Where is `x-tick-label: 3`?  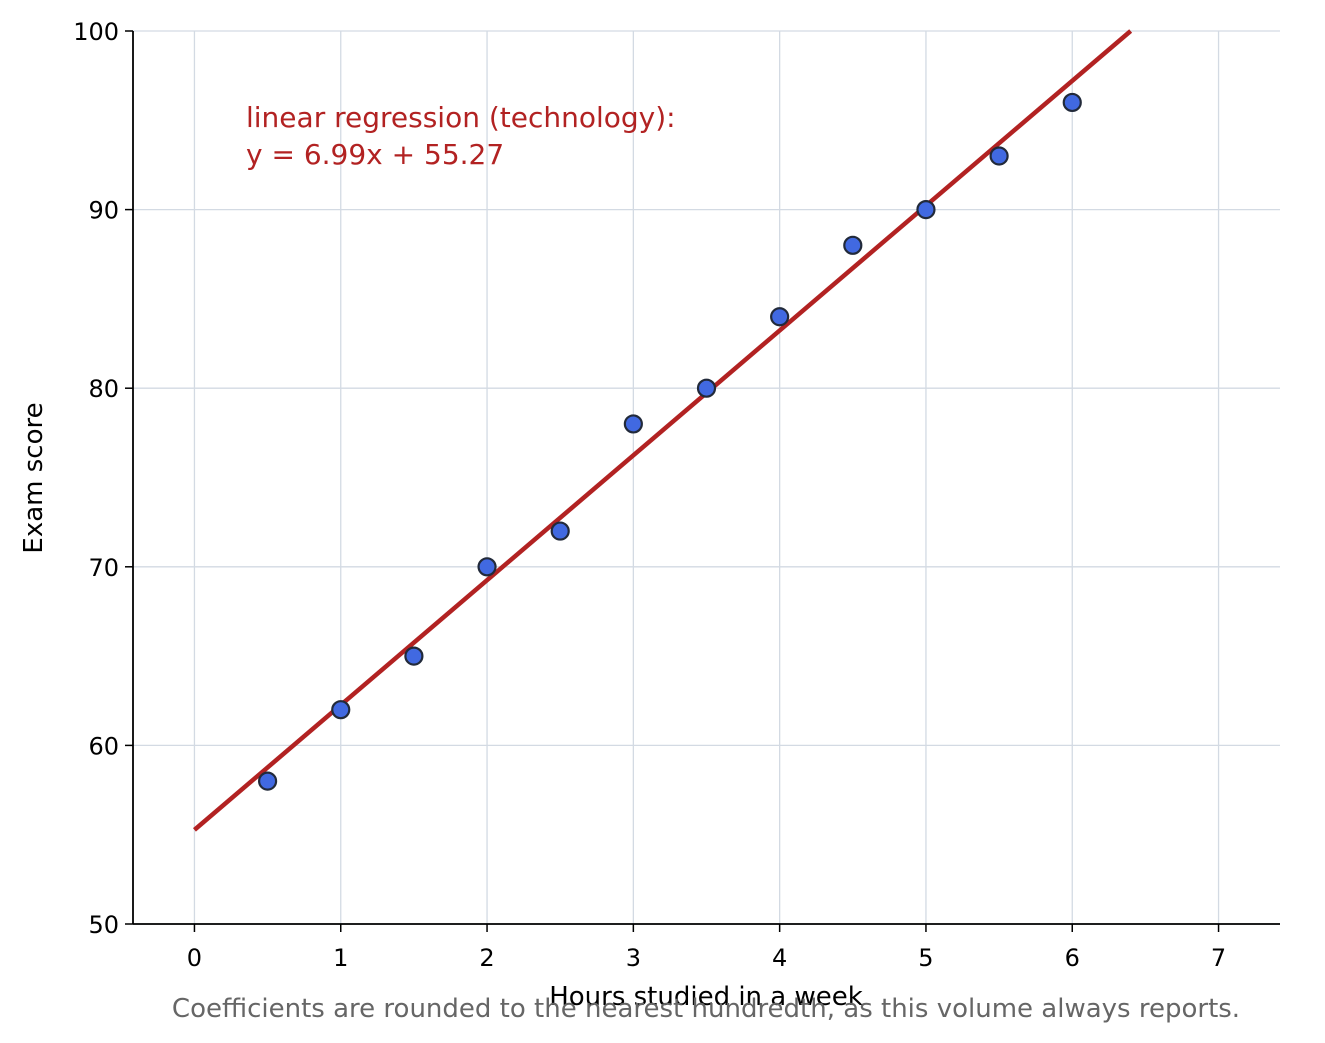 x-tick-label: 3 is located at coordinates (633, 958).